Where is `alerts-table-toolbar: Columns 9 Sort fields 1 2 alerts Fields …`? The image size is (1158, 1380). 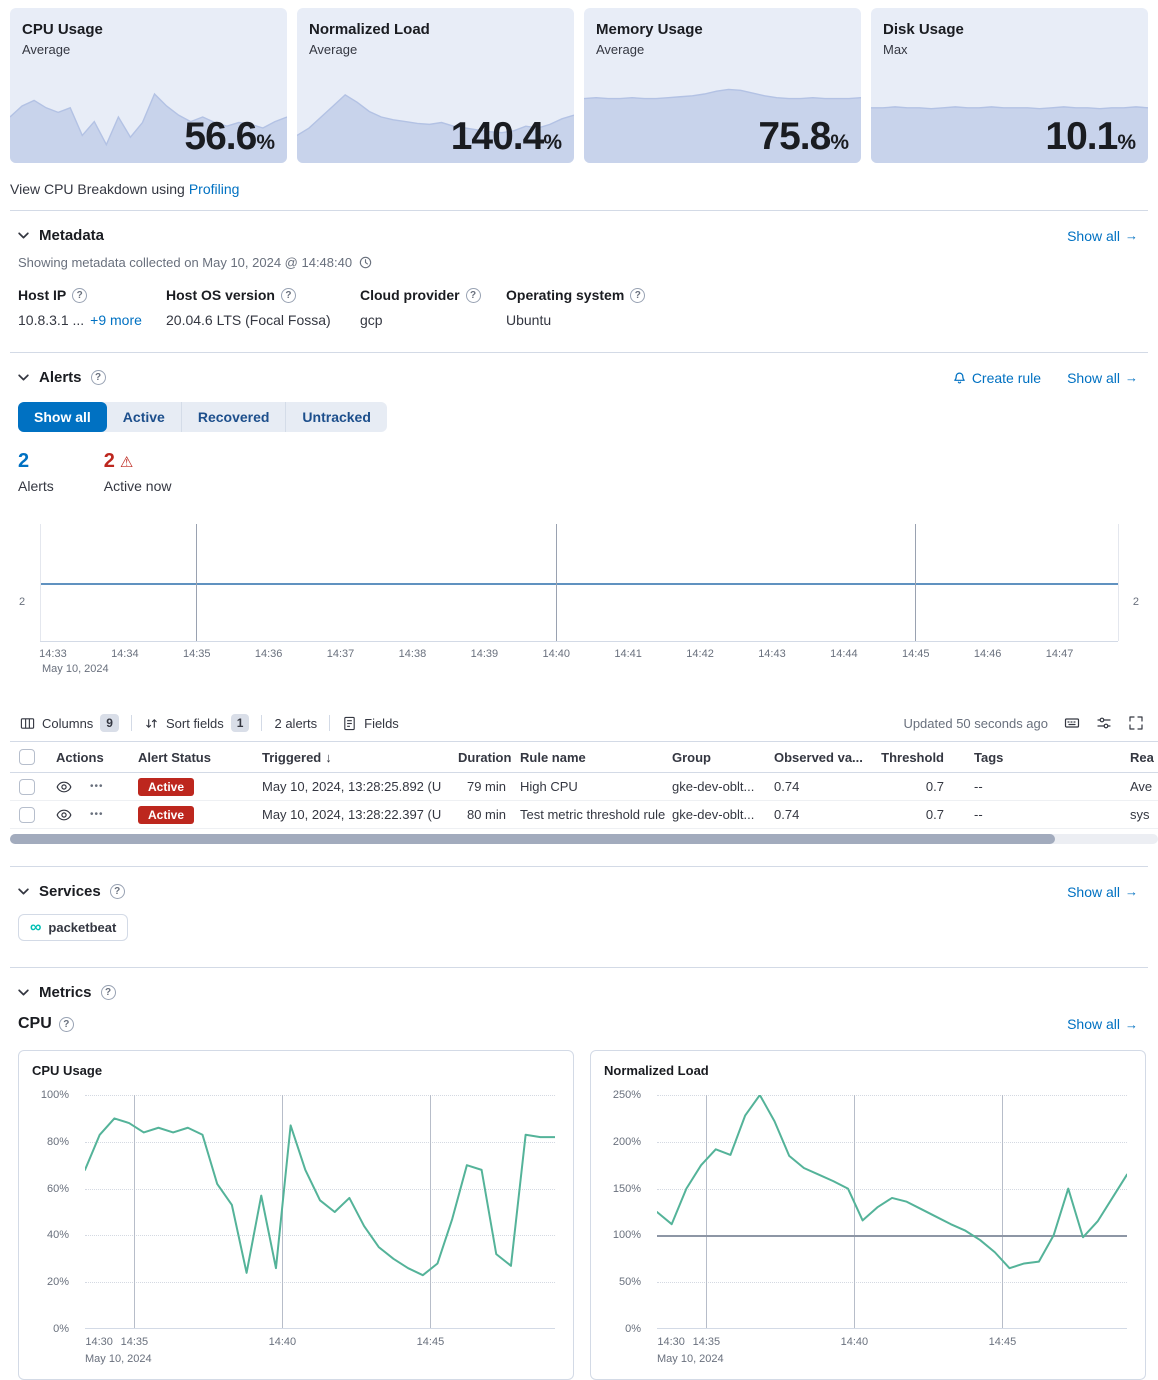 alerts-table-toolbar: Columns 9 Sort fields 1 2 alerts Fields … is located at coordinates (582, 723).